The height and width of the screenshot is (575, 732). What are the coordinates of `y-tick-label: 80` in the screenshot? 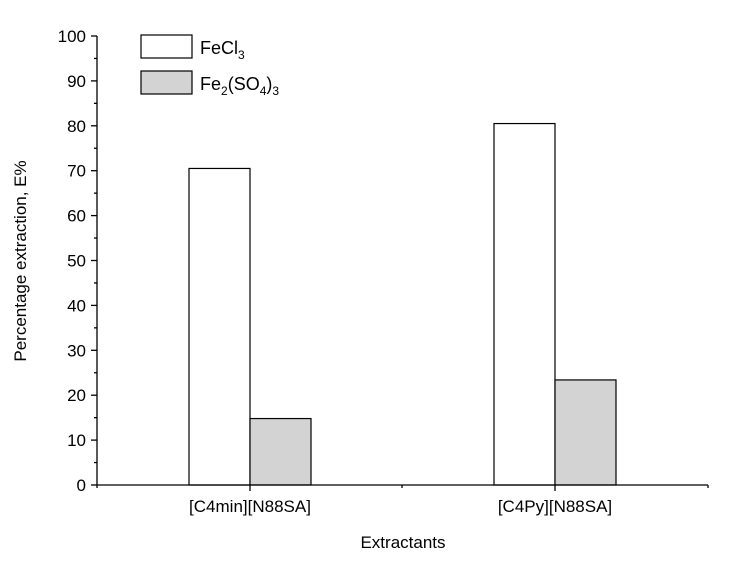 It's located at (76, 126).